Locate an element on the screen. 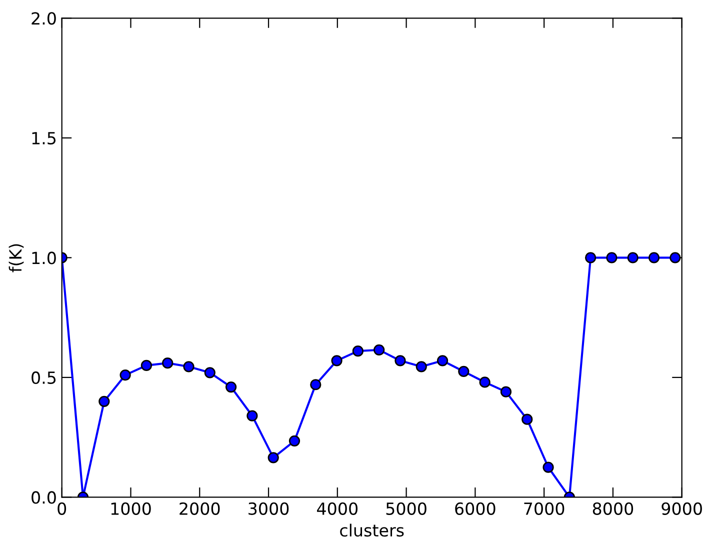  x-tick-label: 4000 is located at coordinates (337, 508).